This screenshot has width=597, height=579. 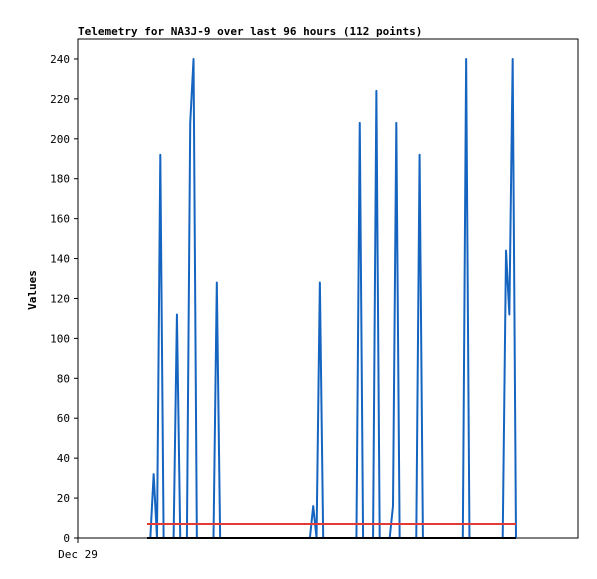 What do you see at coordinates (63, 458) in the screenshot?
I see `y-tick-label: 40` at bounding box center [63, 458].